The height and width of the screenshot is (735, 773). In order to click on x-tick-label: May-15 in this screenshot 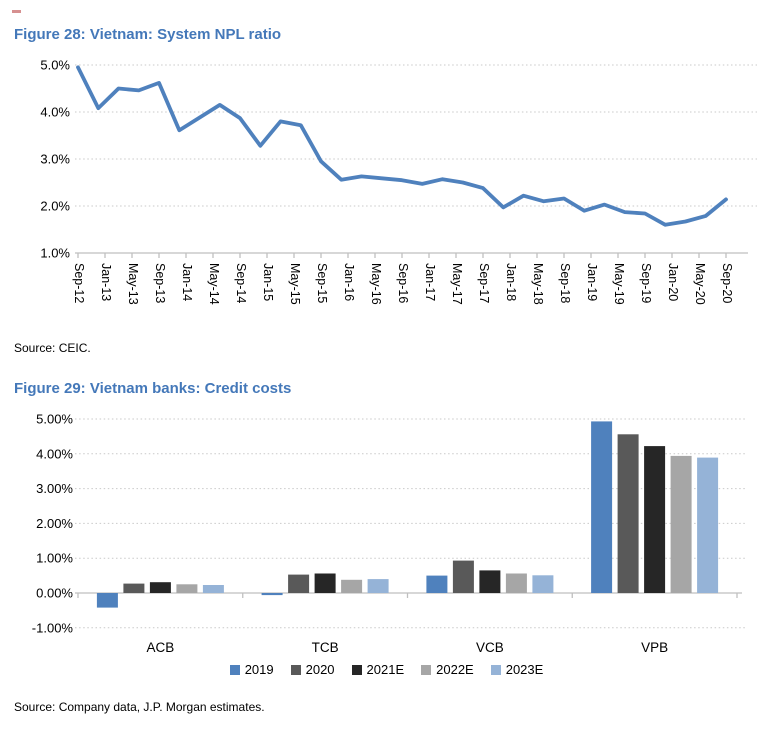, I will do `click(295, 284)`.